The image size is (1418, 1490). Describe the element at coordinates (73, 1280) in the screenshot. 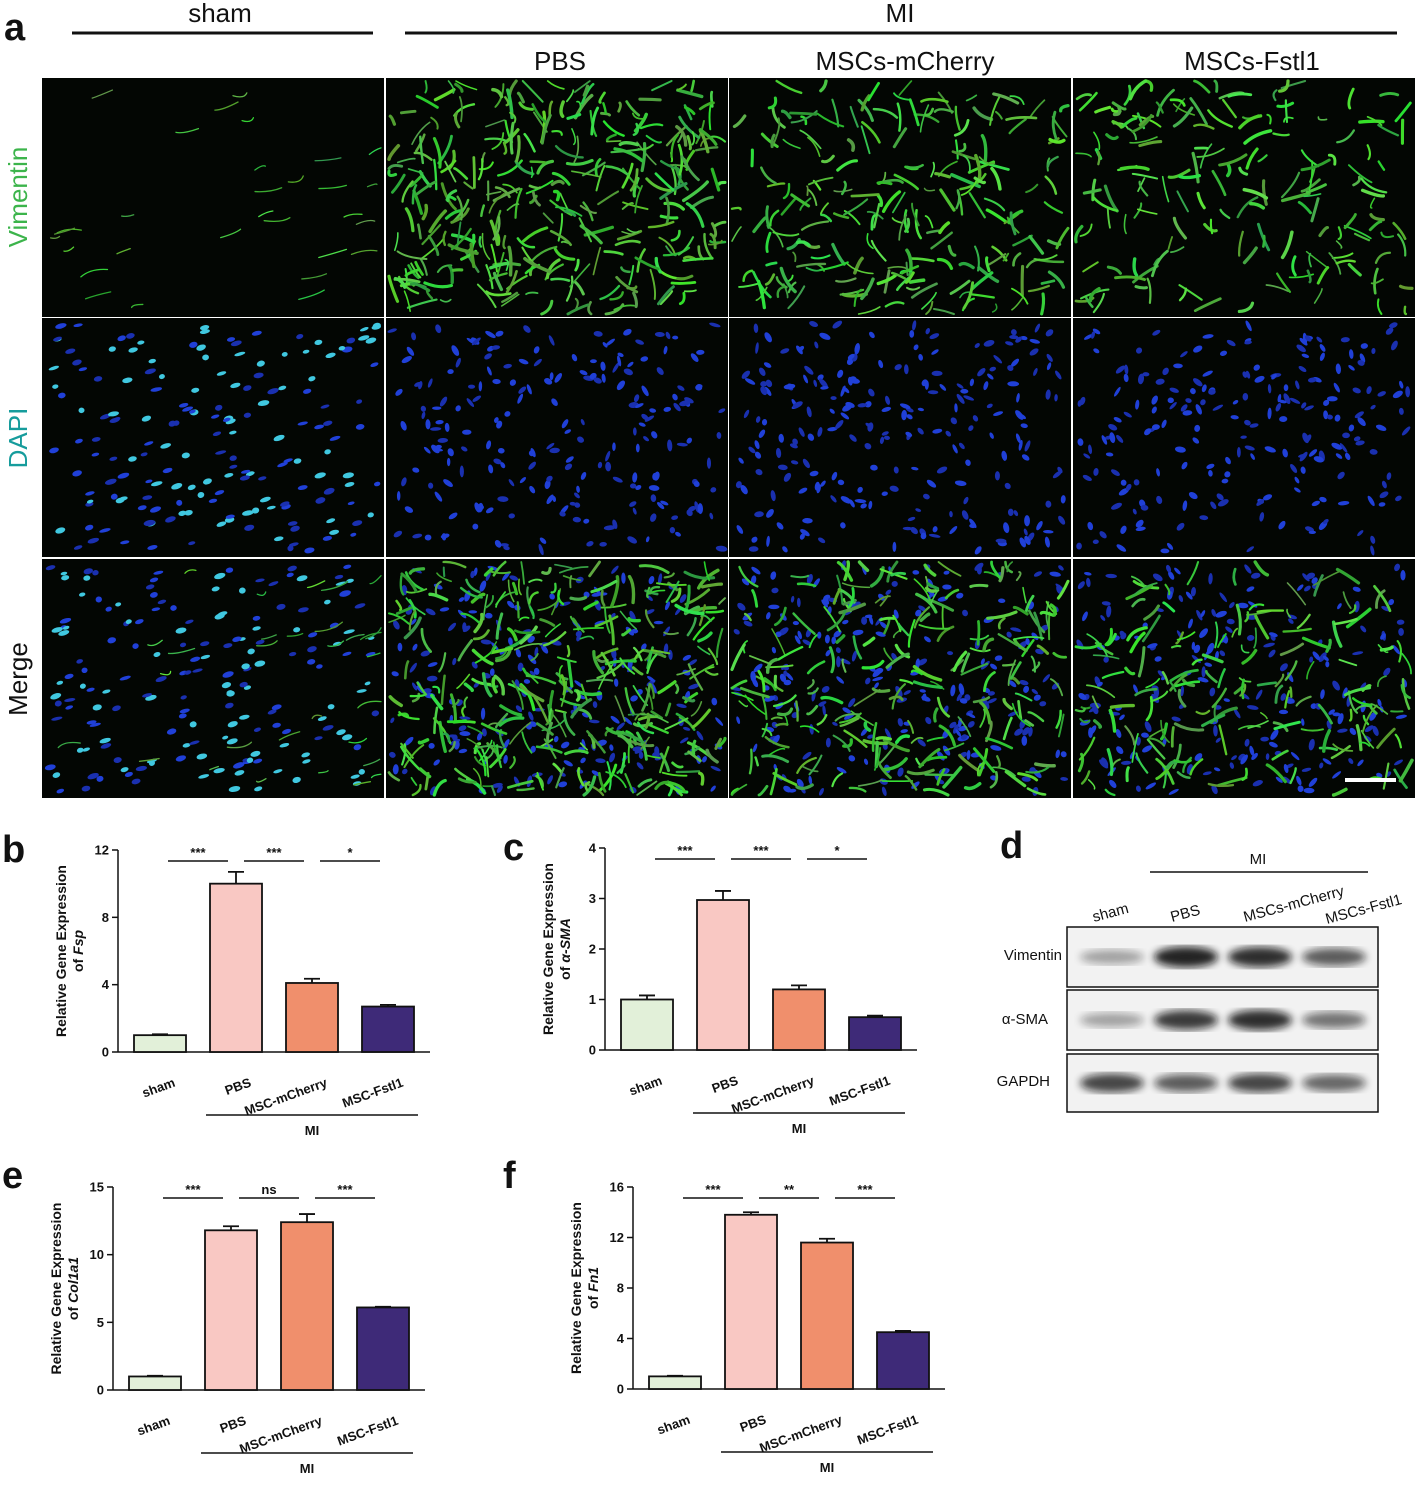

I see `y-axis-label-gene: Col1a1` at that location.